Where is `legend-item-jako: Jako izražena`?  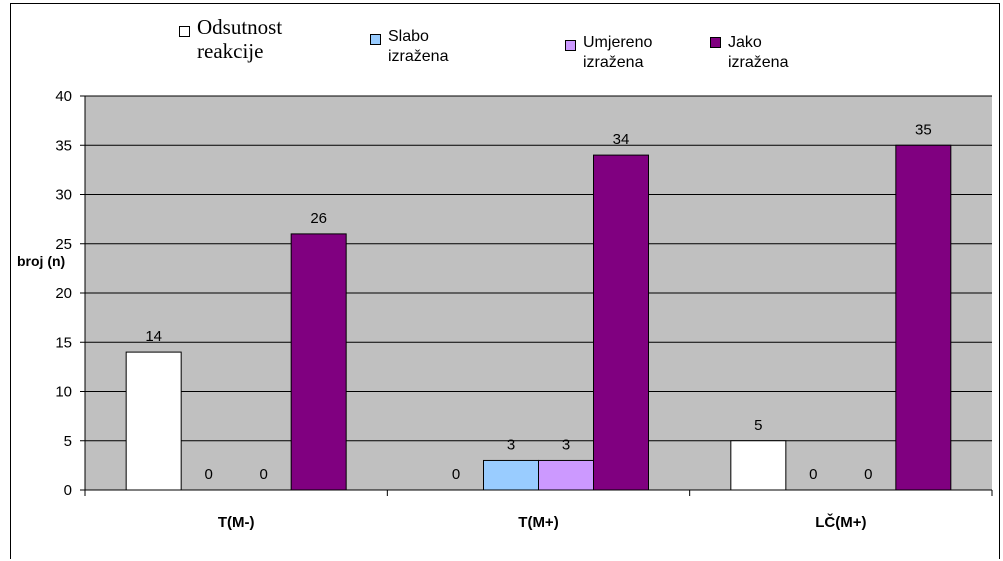
legend-item-jako: Jako izražena is located at coordinates (774, 53).